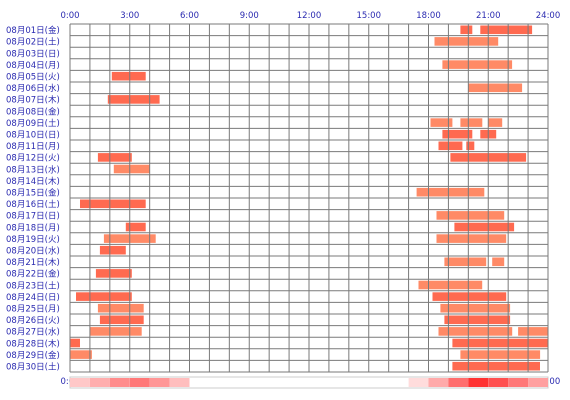 This screenshot has height=400, width=570. Describe the element at coordinates (33, 298) in the screenshot. I see `day-label: 08月24日(日)` at that location.